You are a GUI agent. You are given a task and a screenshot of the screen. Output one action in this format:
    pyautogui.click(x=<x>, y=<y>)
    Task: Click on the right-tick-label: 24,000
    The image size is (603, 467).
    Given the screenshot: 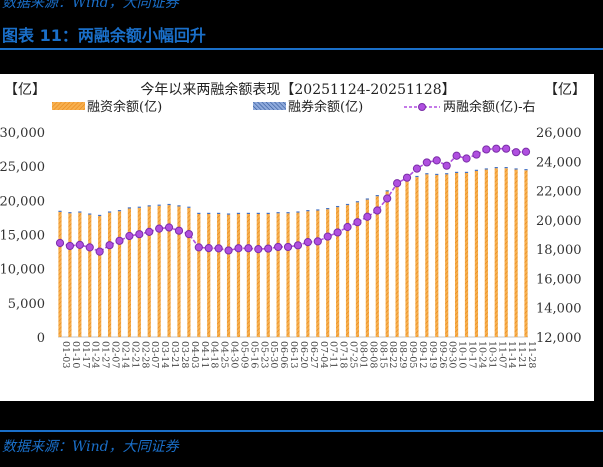 What is the action you would take?
    pyautogui.click(x=559, y=162)
    